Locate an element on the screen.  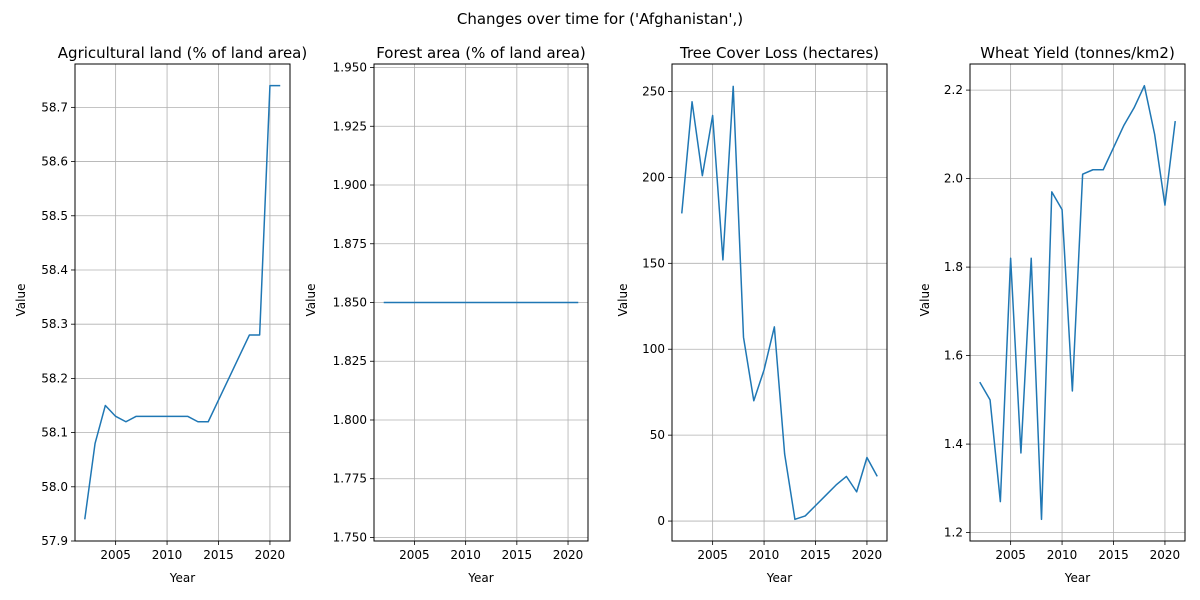
y-tick-label: 0 is located at coordinates (661, 521).